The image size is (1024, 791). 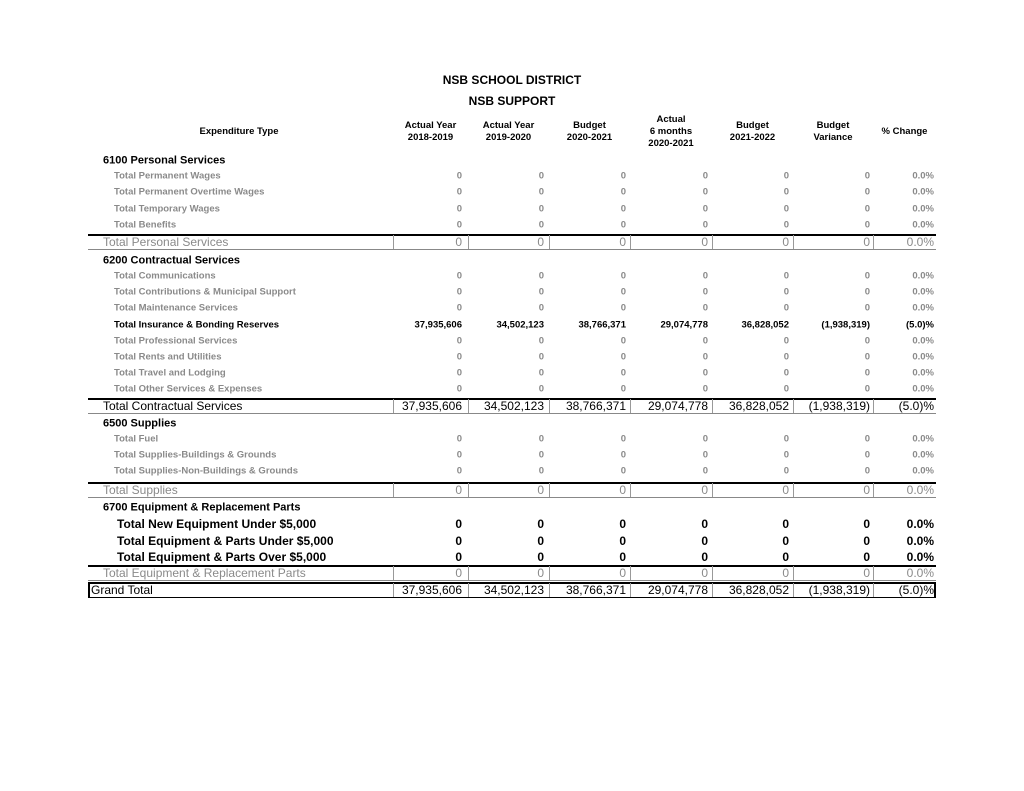 I want to click on item-label: Total Permanent Overtime Wages, so click(x=189, y=192).